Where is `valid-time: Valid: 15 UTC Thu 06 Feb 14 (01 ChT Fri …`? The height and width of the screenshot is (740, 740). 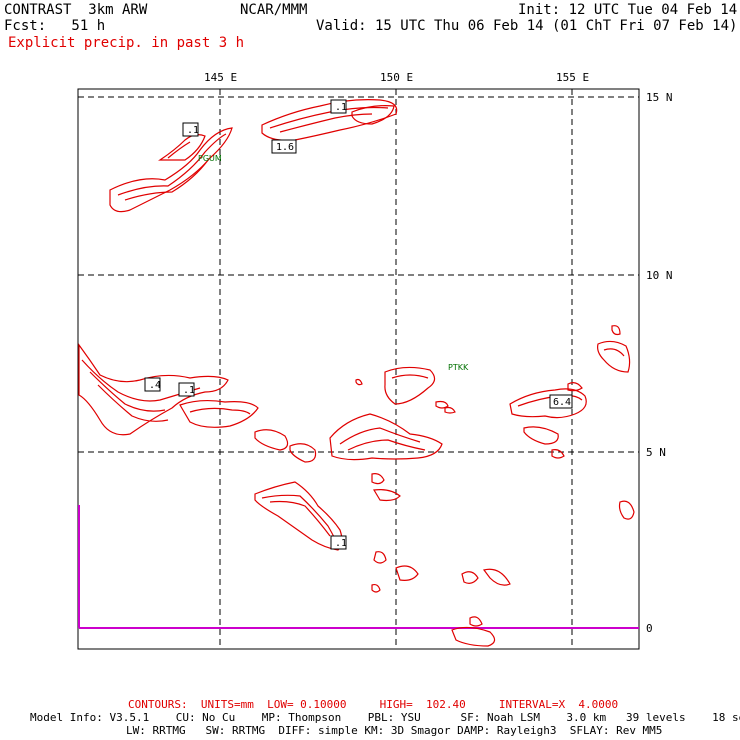 valid-time: Valid: 15 UTC Thu 06 Feb 14 (01 ChT Fri … is located at coordinates (527, 26).